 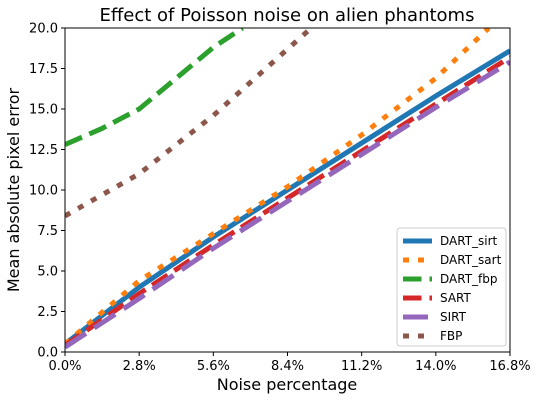 I want to click on legend-label: DART_sart, so click(x=471, y=260).